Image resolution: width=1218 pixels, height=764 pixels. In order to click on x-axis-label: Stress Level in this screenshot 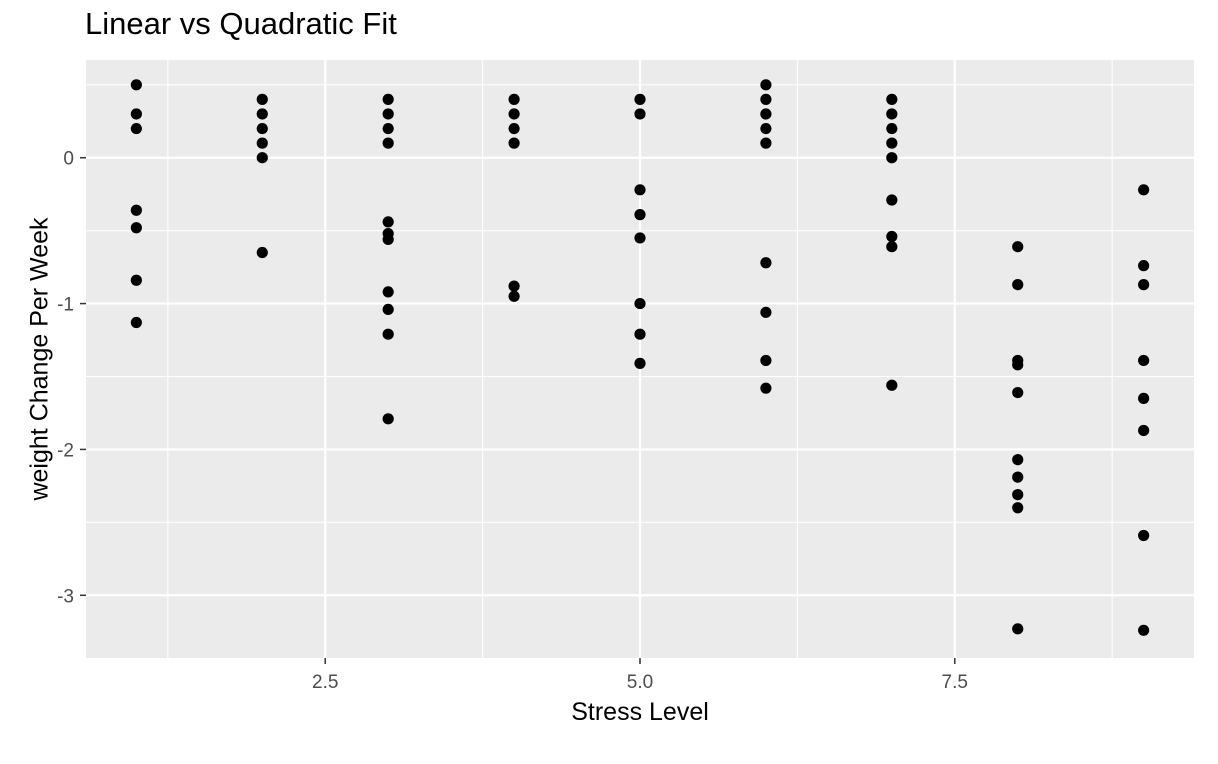, I will do `click(640, 712)`.